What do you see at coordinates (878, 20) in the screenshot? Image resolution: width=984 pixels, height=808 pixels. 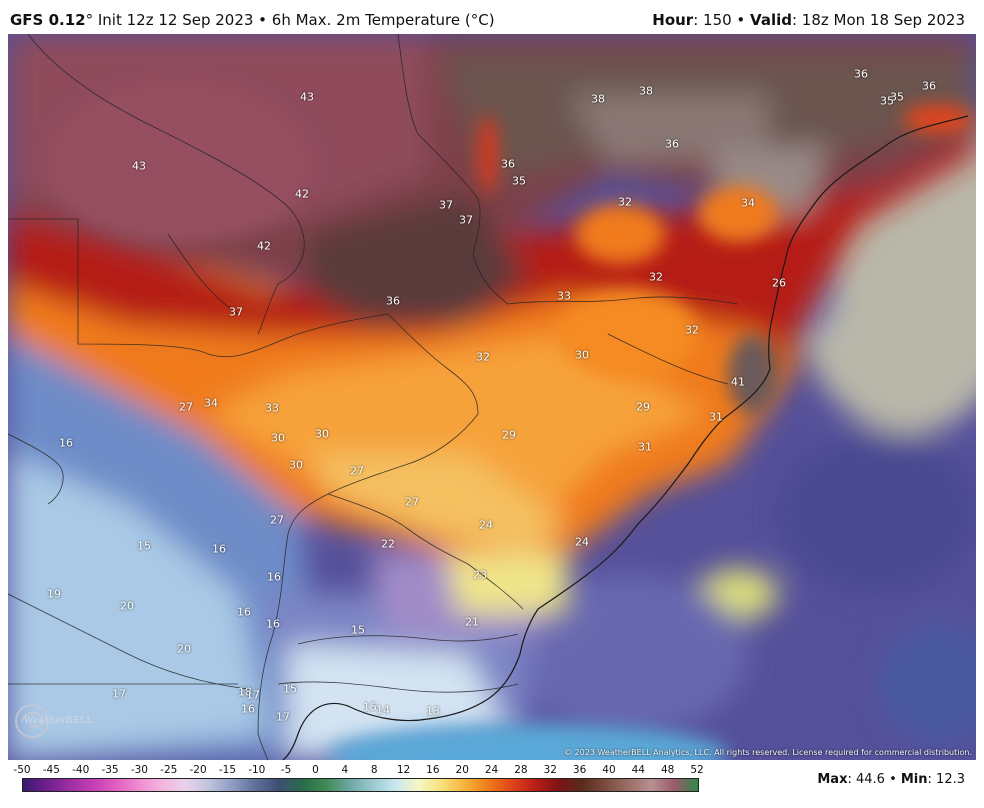 I see `valid-value: : 18z Mon 18 Sep 2023` at bounding box center [878, 20].